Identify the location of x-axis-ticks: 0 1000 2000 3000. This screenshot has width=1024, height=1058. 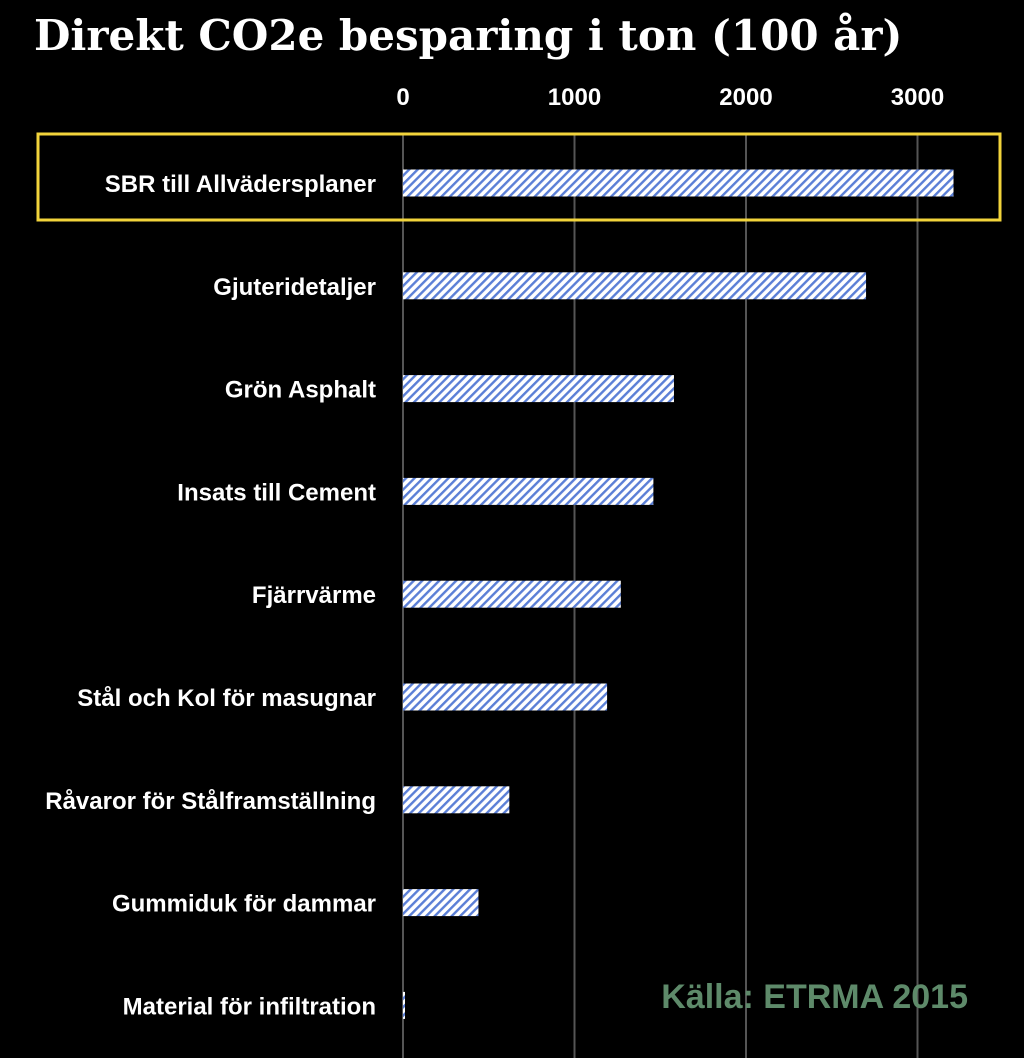
(670, 97).